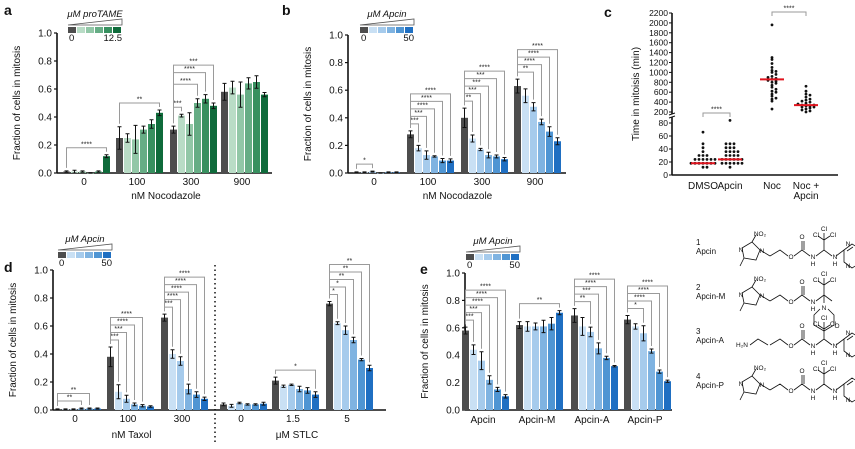 Image resolution: width=855 pixels, height=449 pixels. What do you see at coordinates (806, 186) in the screenshot?
I see `x-tick-label: Noc +` at bounding box center [806, 186].